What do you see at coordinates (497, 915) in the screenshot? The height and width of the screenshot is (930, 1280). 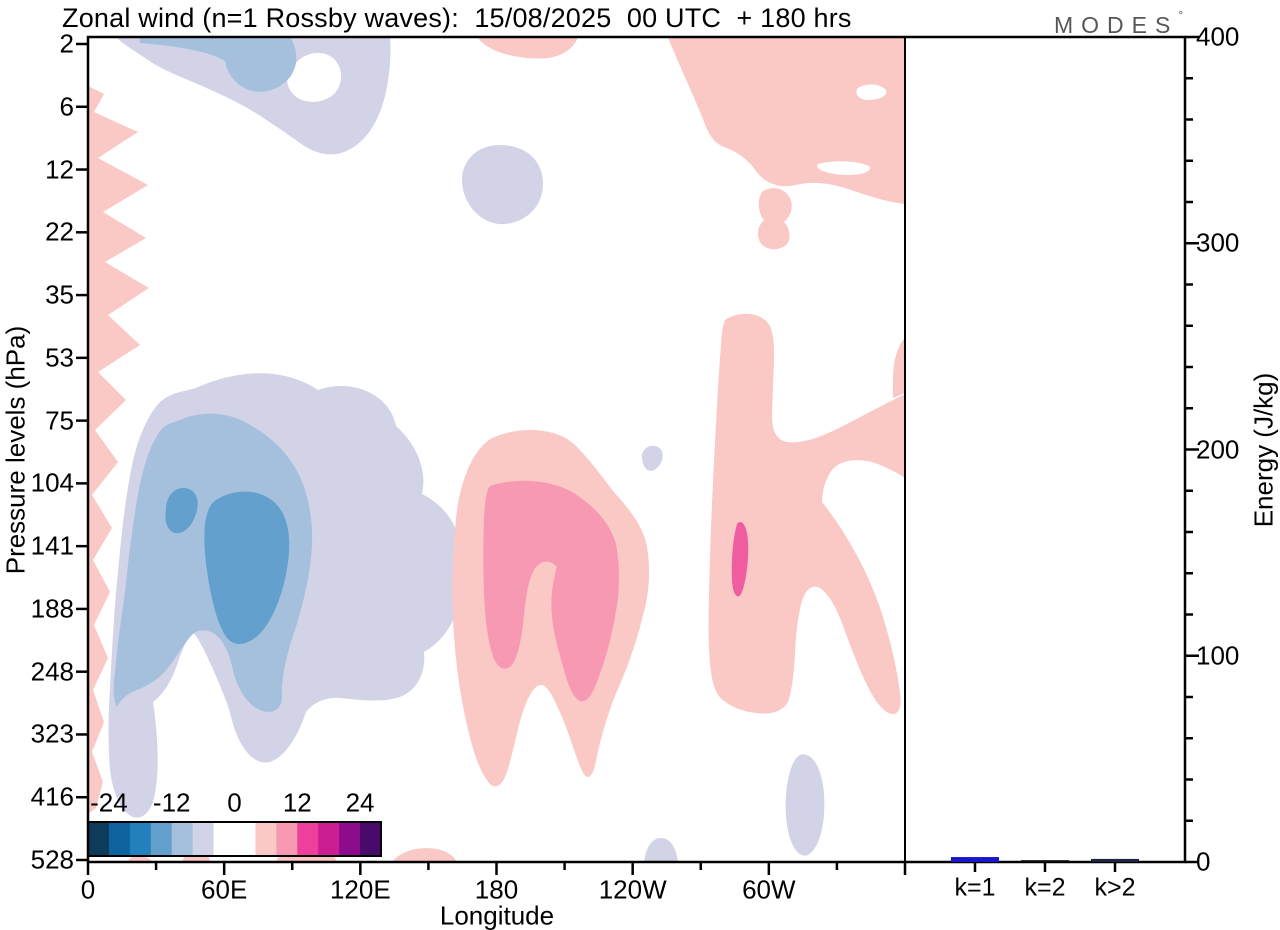 I see `x-axis-title: Longitude` at bounding box center [497, 915].